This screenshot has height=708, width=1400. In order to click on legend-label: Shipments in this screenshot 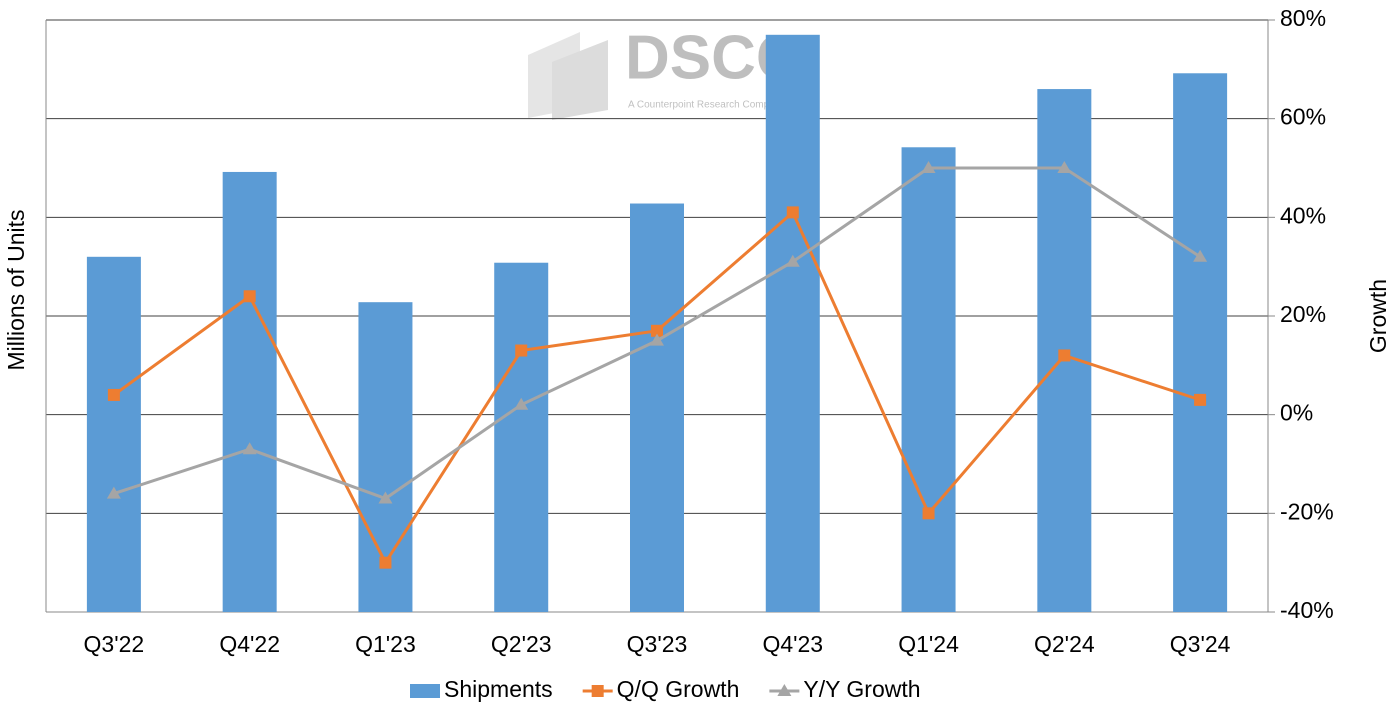, I will do `click(498, 689)`.